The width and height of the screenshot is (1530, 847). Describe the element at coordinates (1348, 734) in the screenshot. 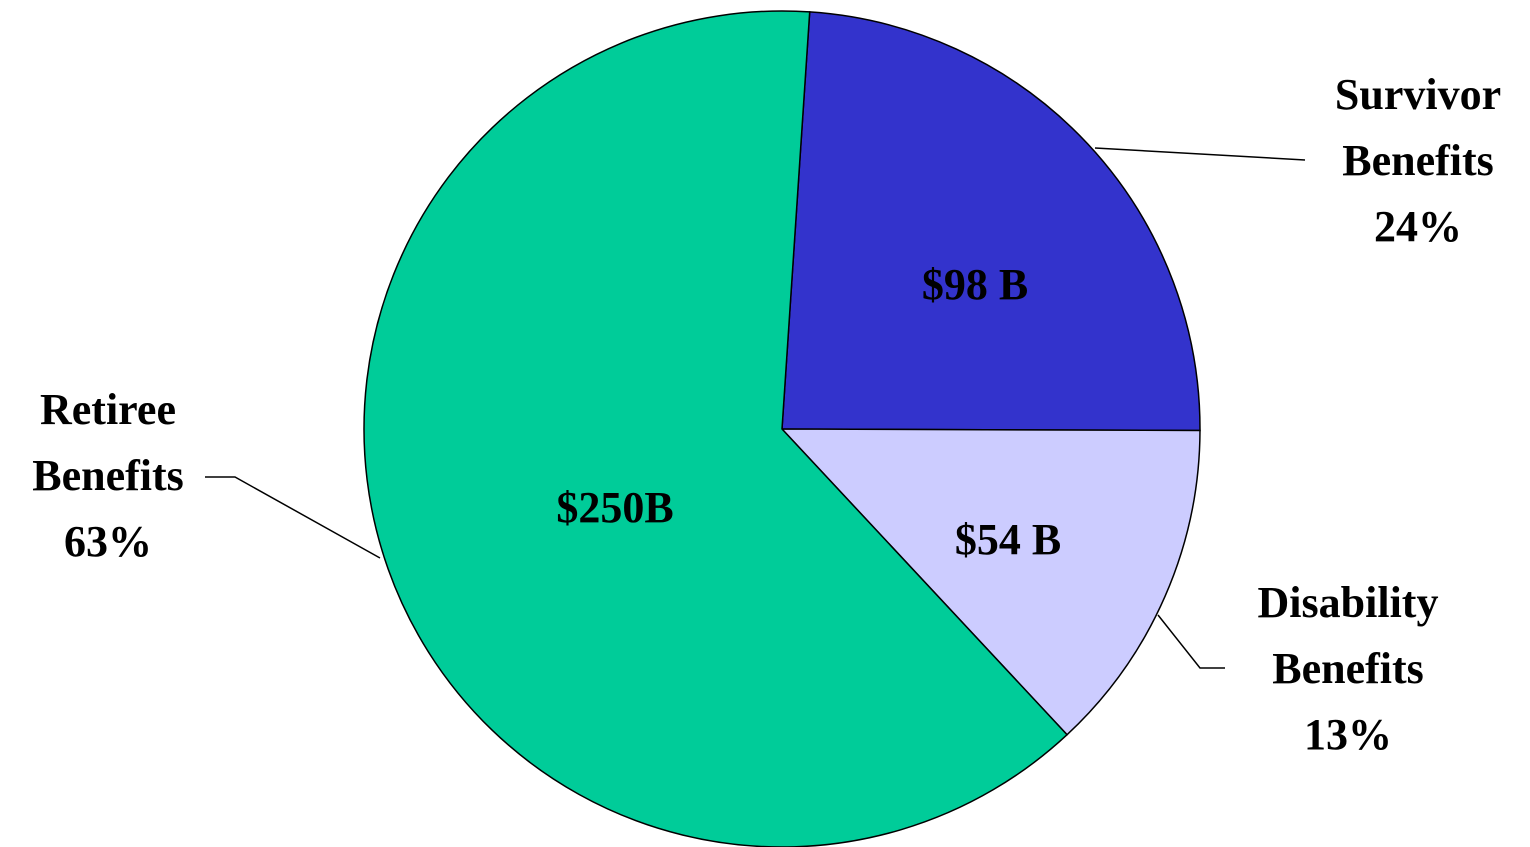

I see `percent-label: 13%` at that location.